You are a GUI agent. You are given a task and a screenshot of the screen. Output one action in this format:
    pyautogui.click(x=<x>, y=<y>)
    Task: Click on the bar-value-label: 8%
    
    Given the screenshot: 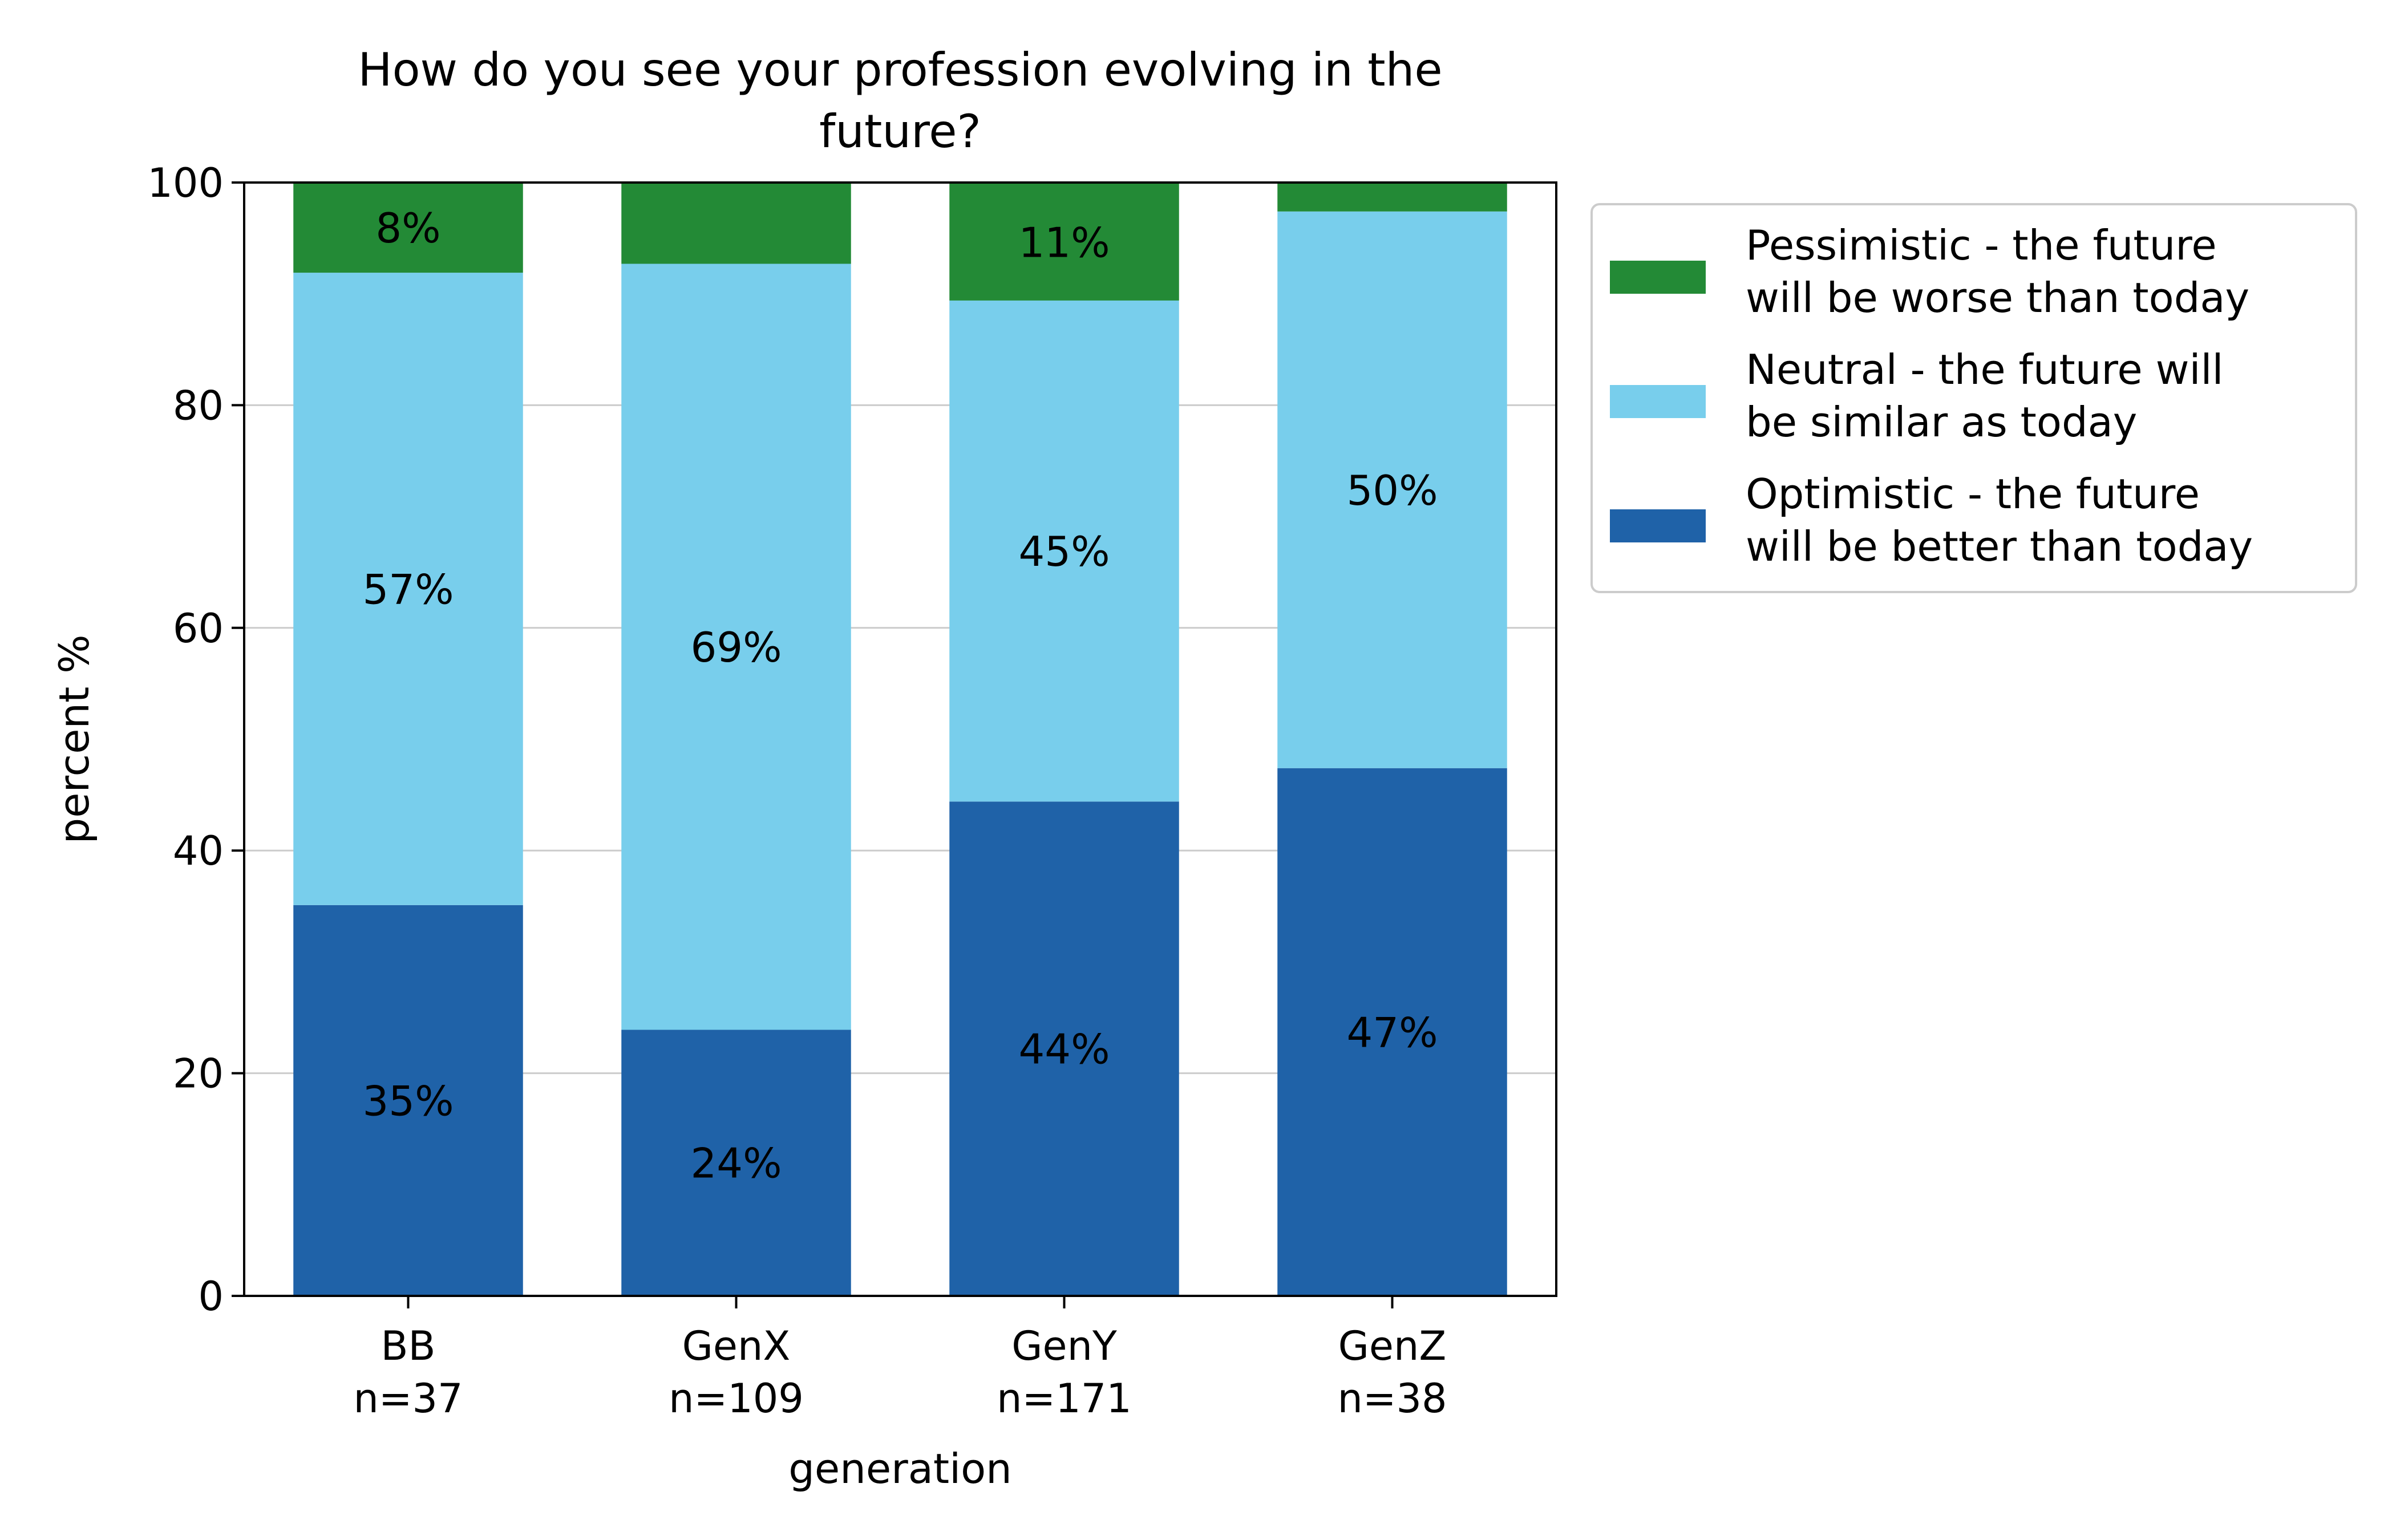 What is the action you would take?
    pyautogui.click(x=407, y=228)
    